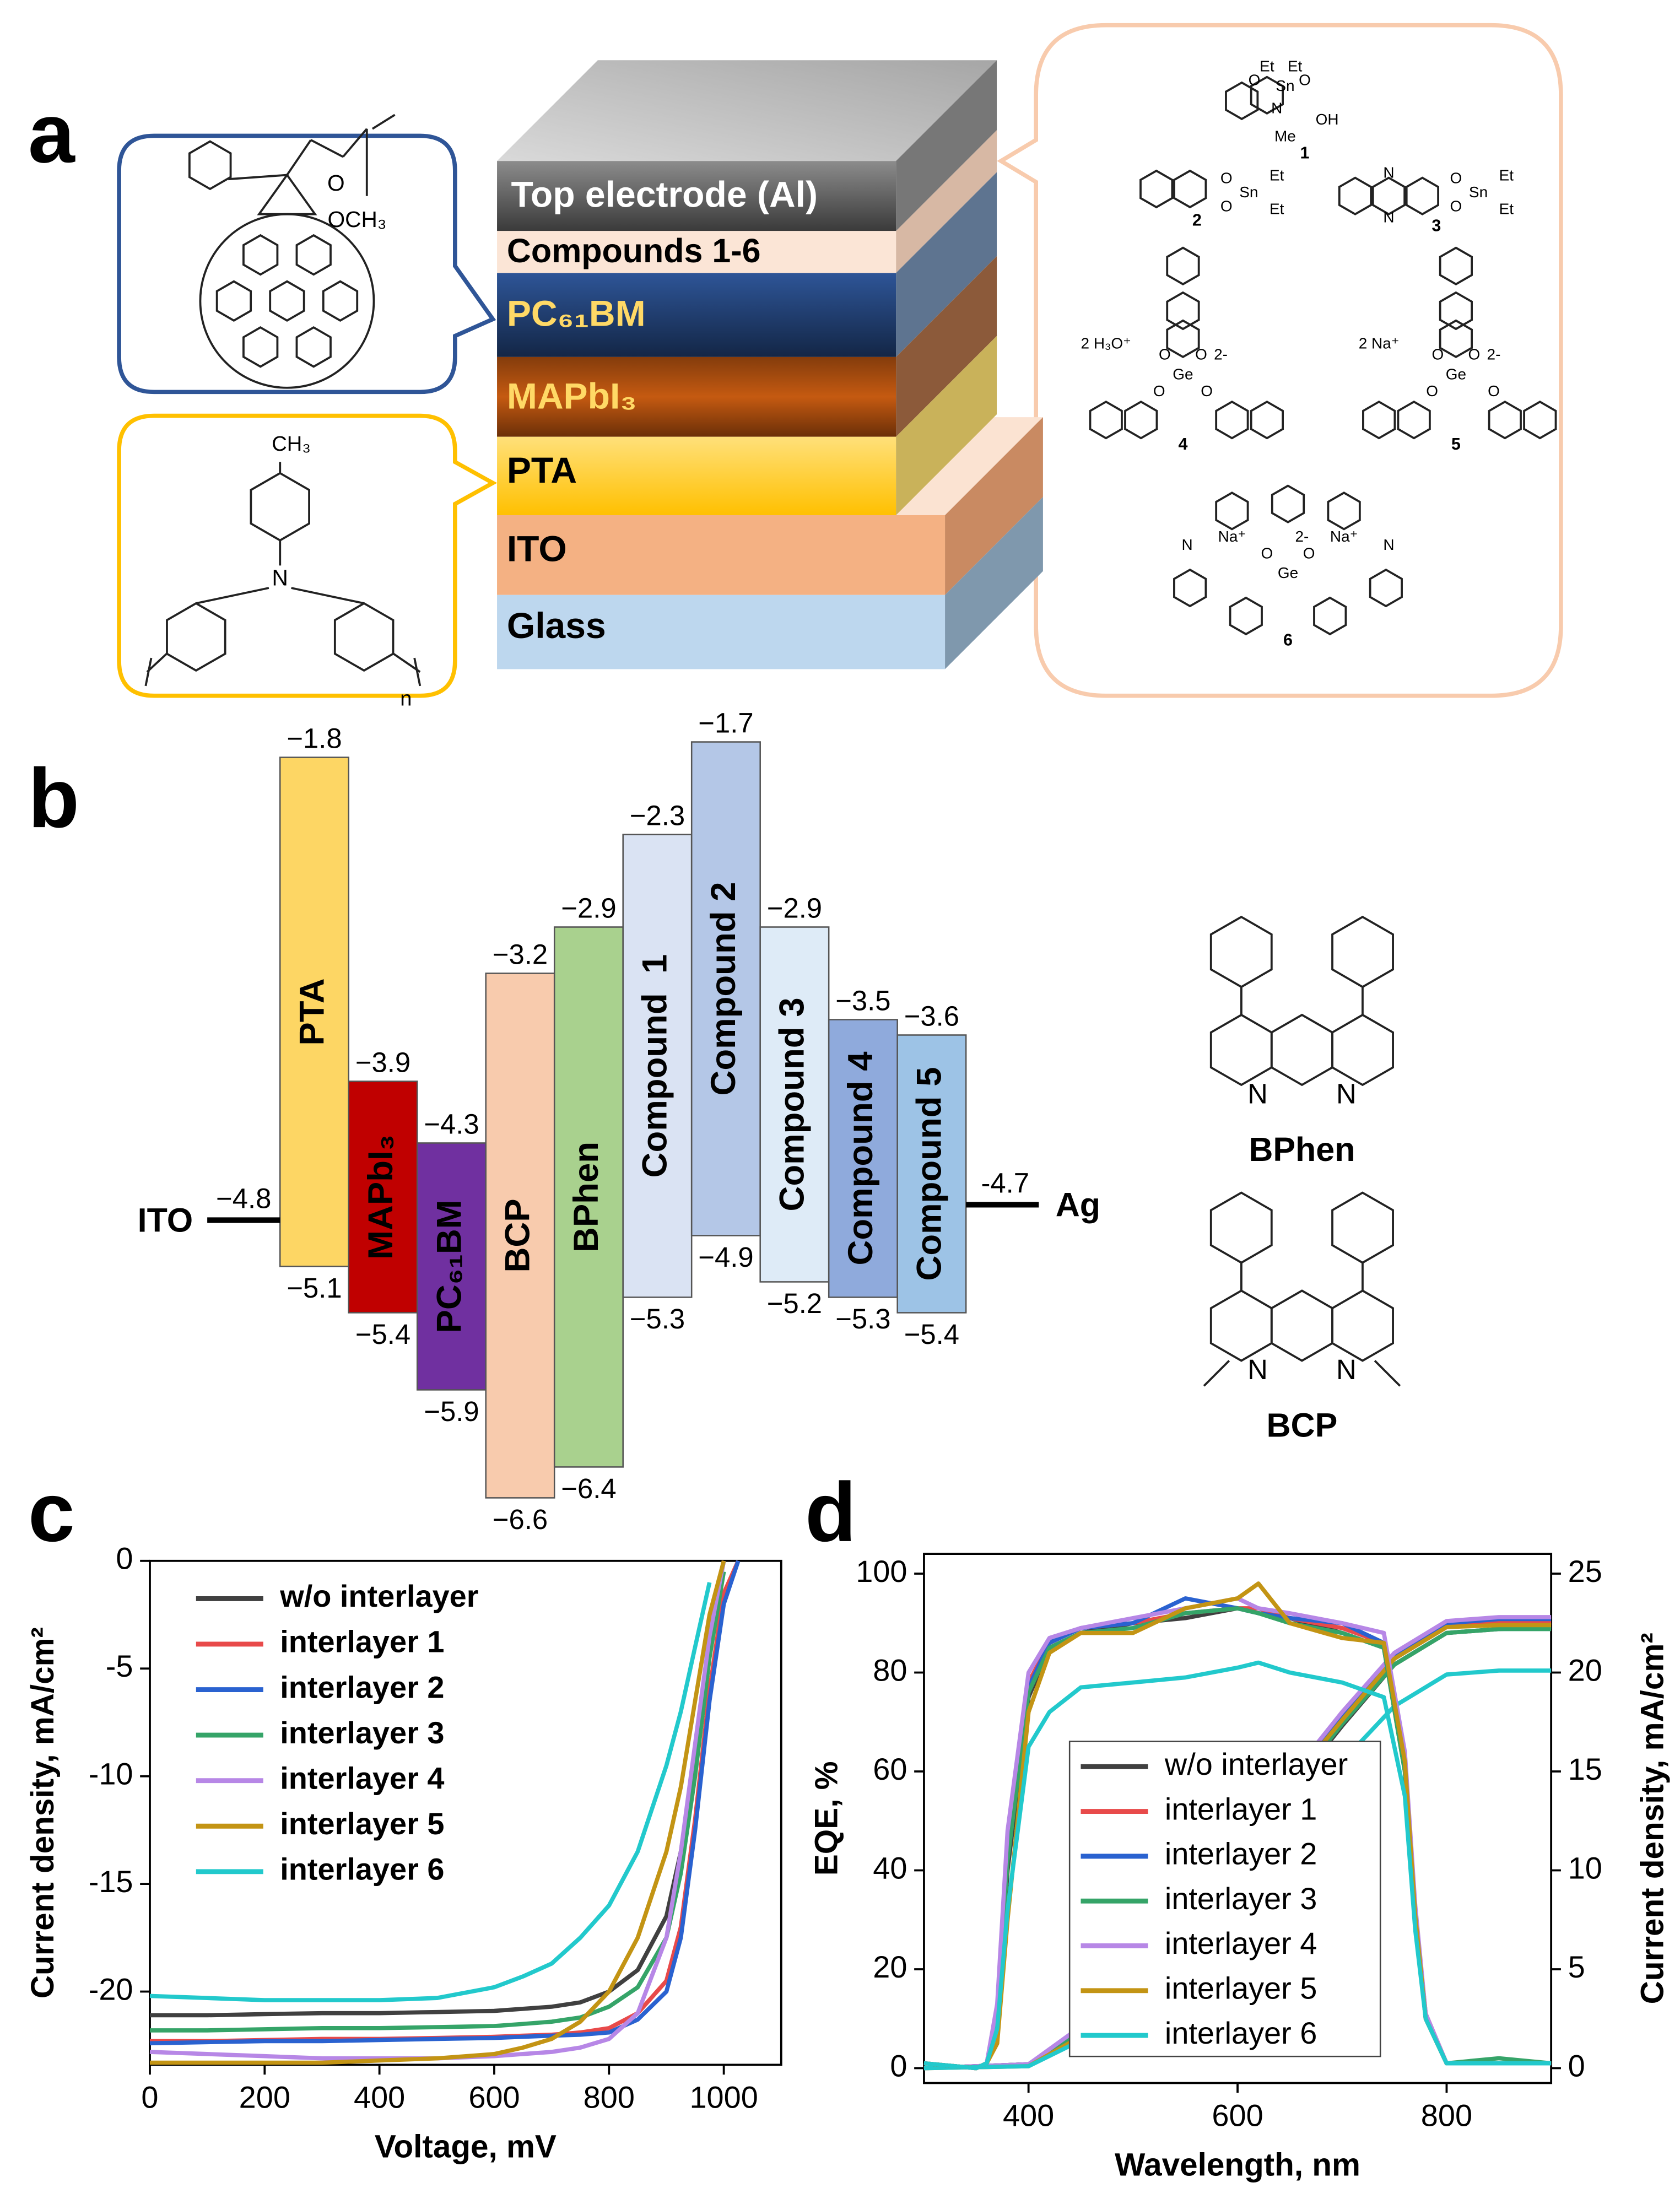 The height and width of the screenshot is (2188, 1680). I want to click on atom-label: 6, so click(1288, 640).